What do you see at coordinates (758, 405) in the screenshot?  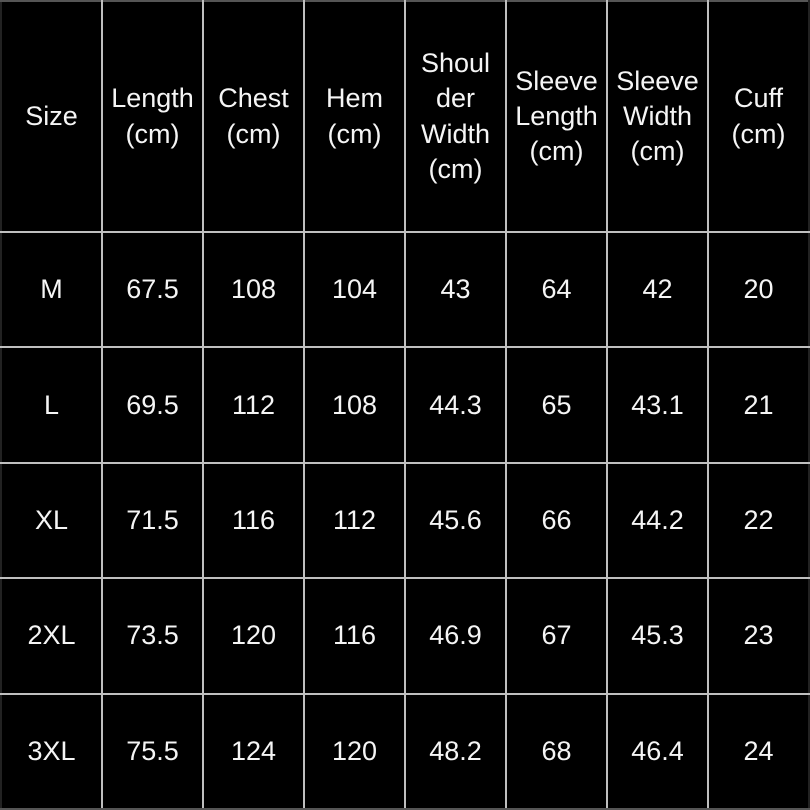 I see `measurement-cell: 21` at bounding box center [758, 405].